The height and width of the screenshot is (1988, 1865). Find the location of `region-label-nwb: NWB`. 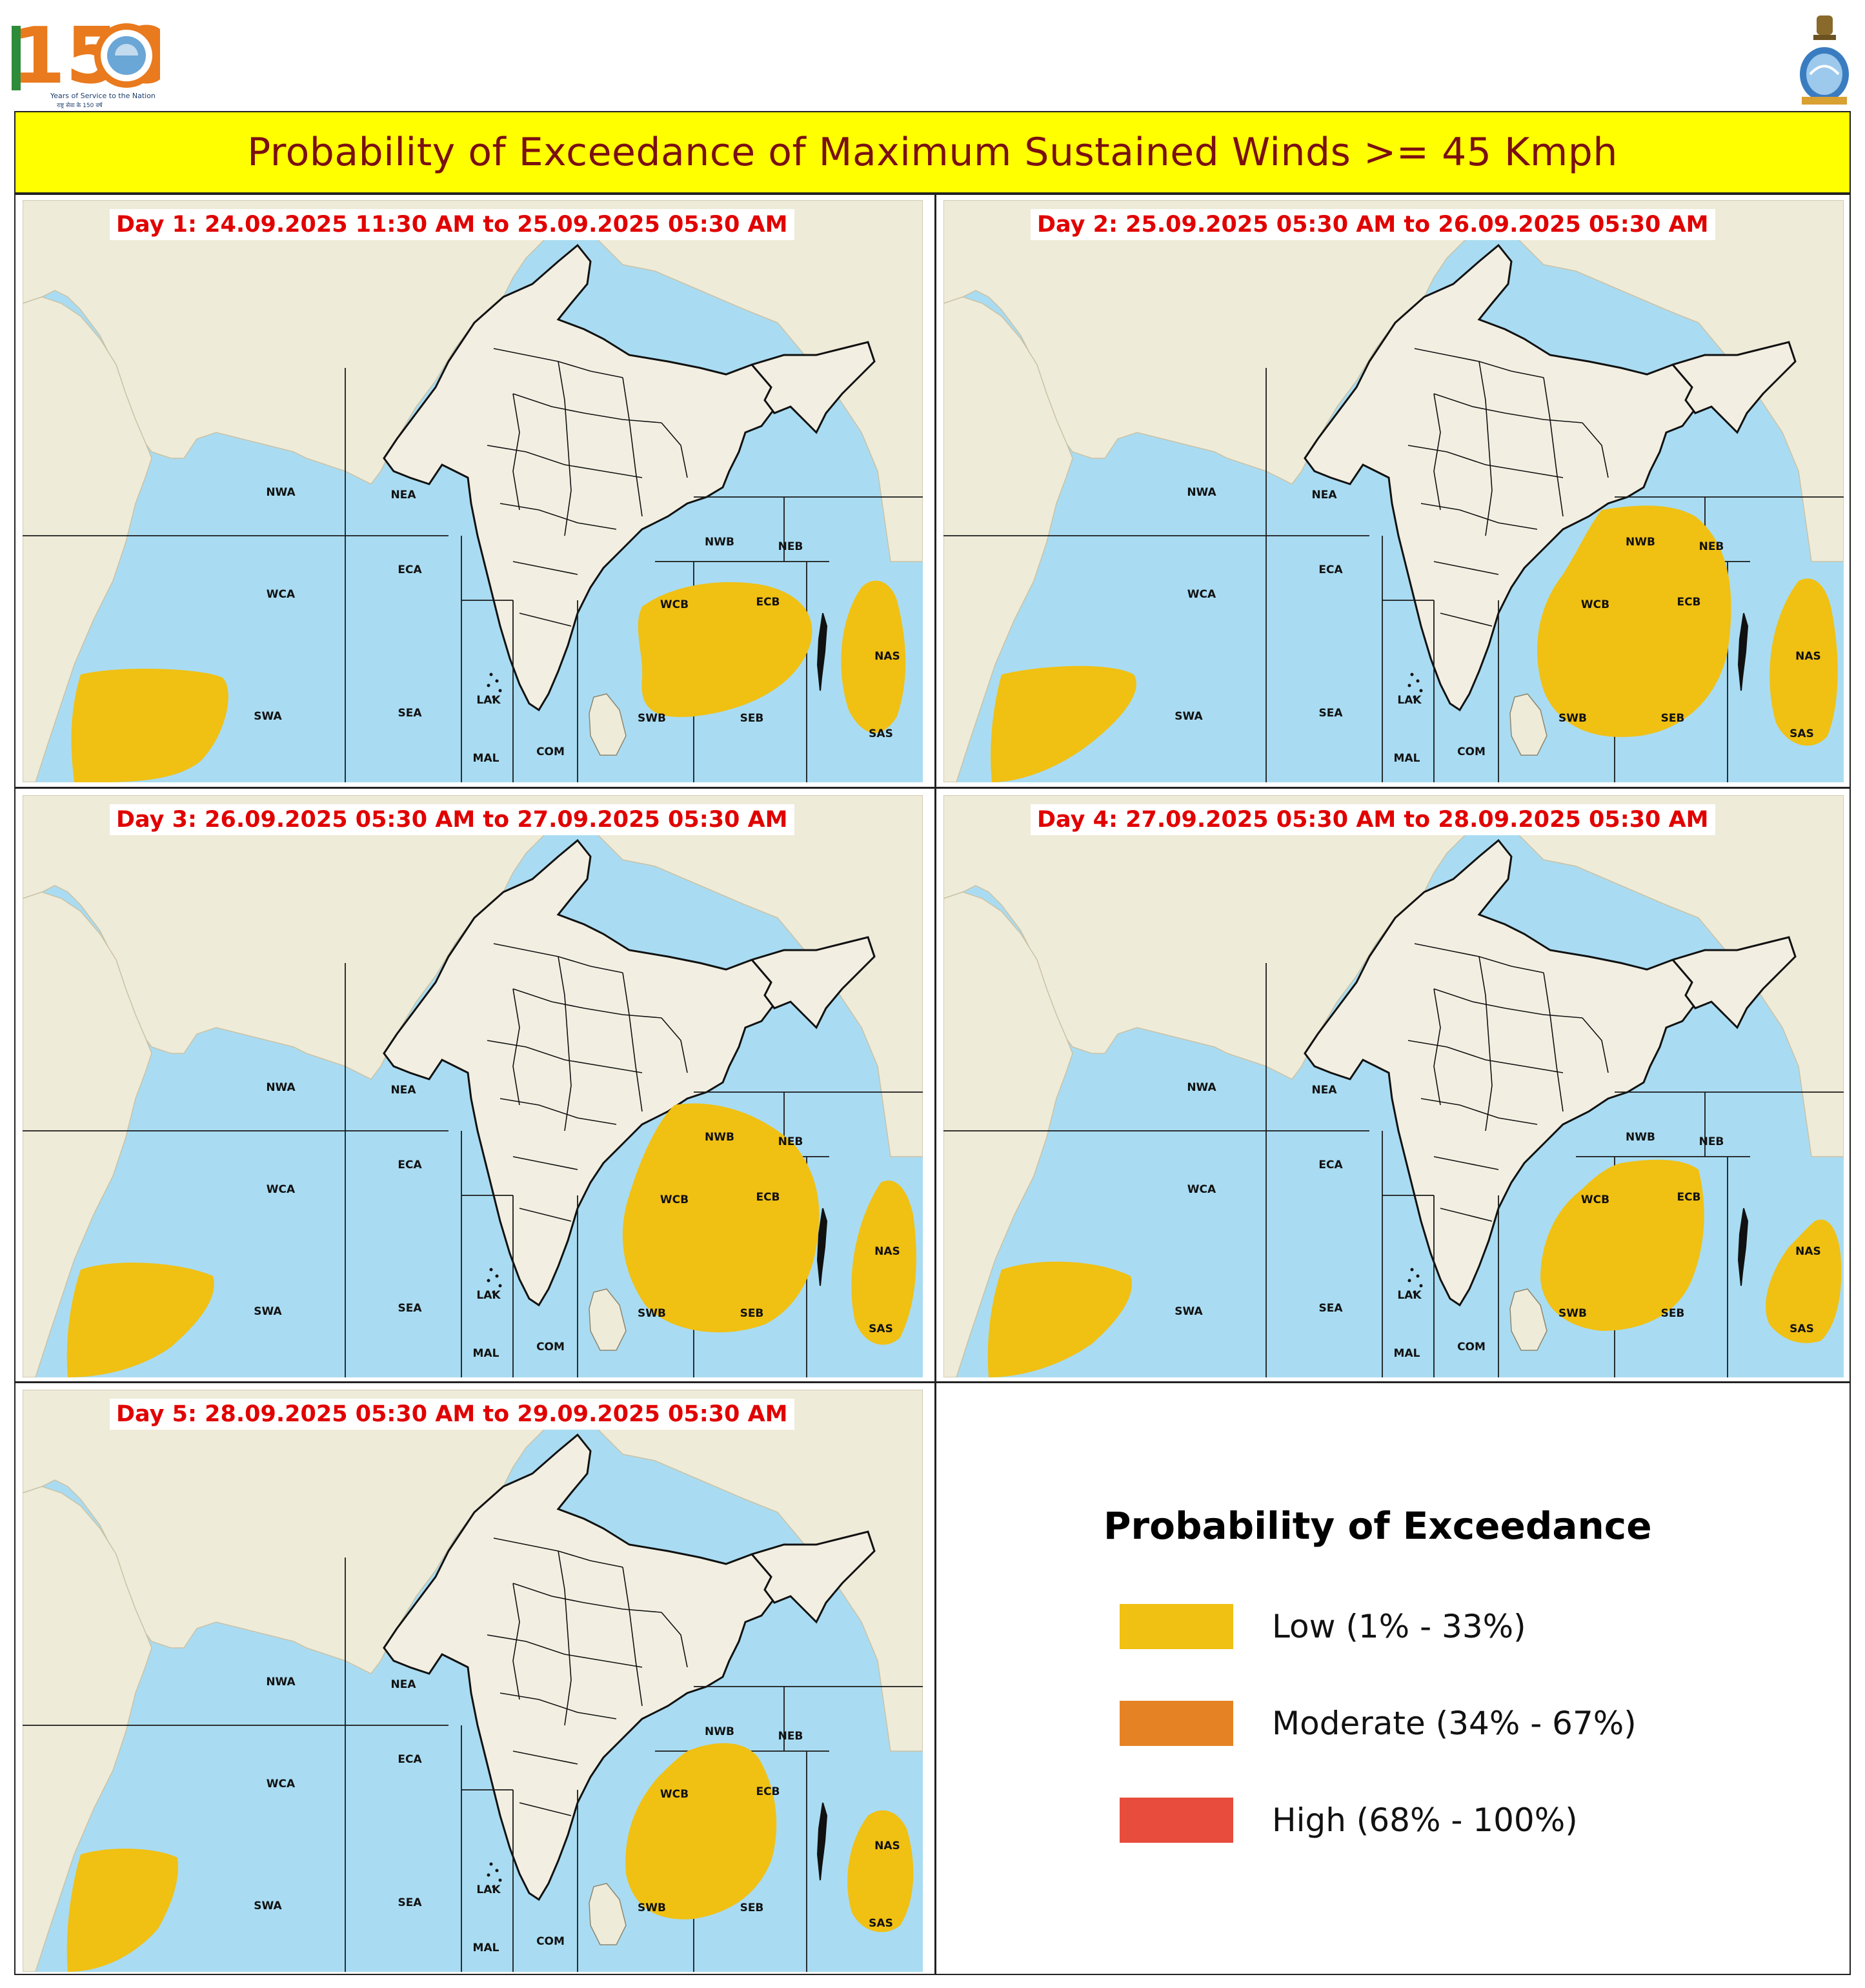

region-label-nwb: NWB is located at coordinates (719, 542).